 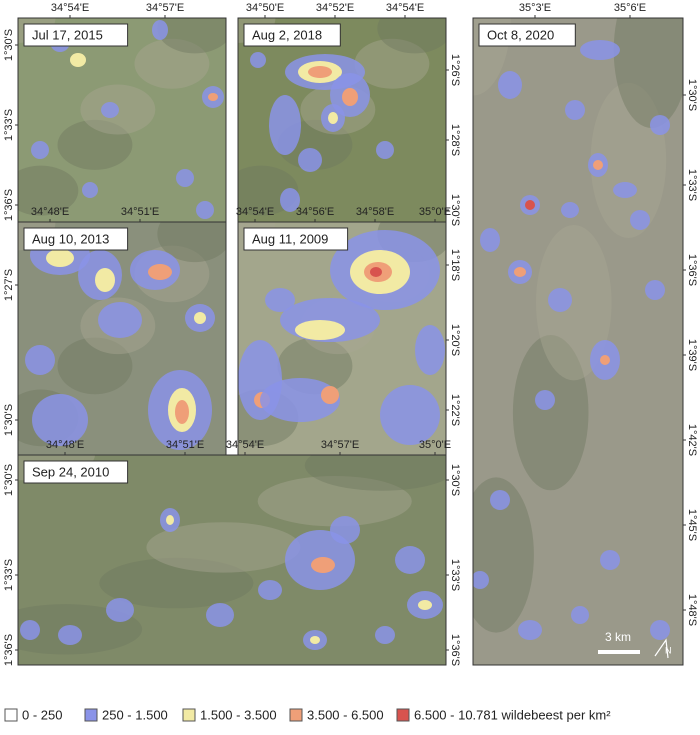 I want to click on right-tick-label: 1°42'S, so click(x=692, y=440).